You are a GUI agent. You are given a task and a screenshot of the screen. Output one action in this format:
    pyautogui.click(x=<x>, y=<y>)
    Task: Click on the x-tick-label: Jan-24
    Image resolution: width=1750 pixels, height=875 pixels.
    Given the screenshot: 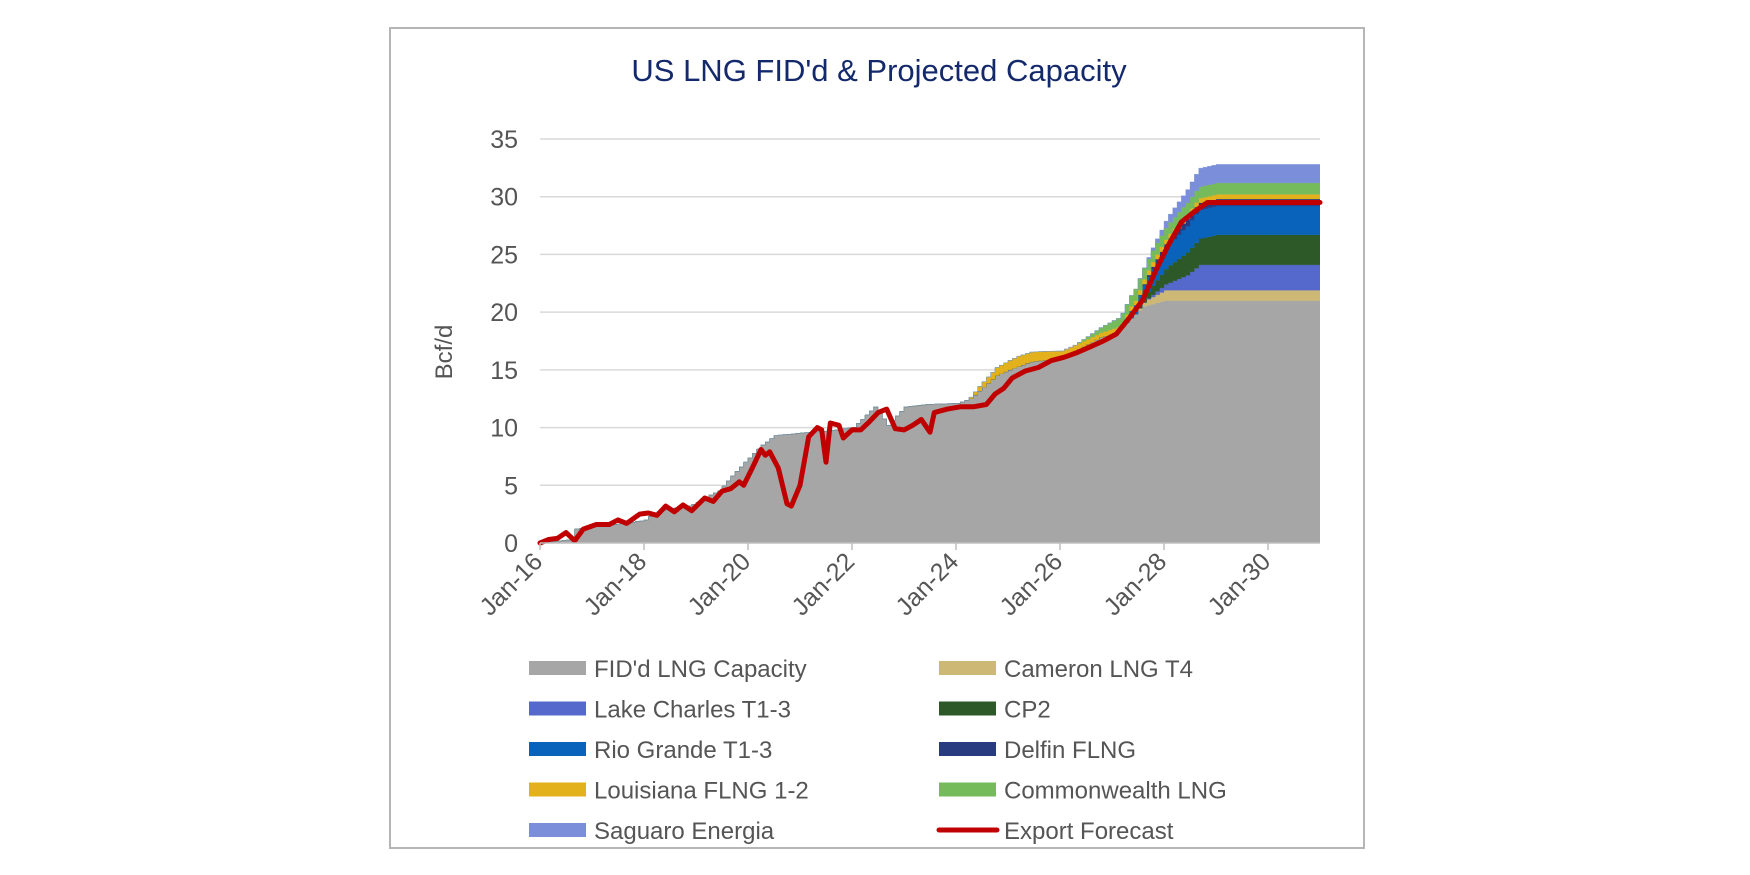 What is the action you would take?
    pyautogui.click(x=927, y=584)
    